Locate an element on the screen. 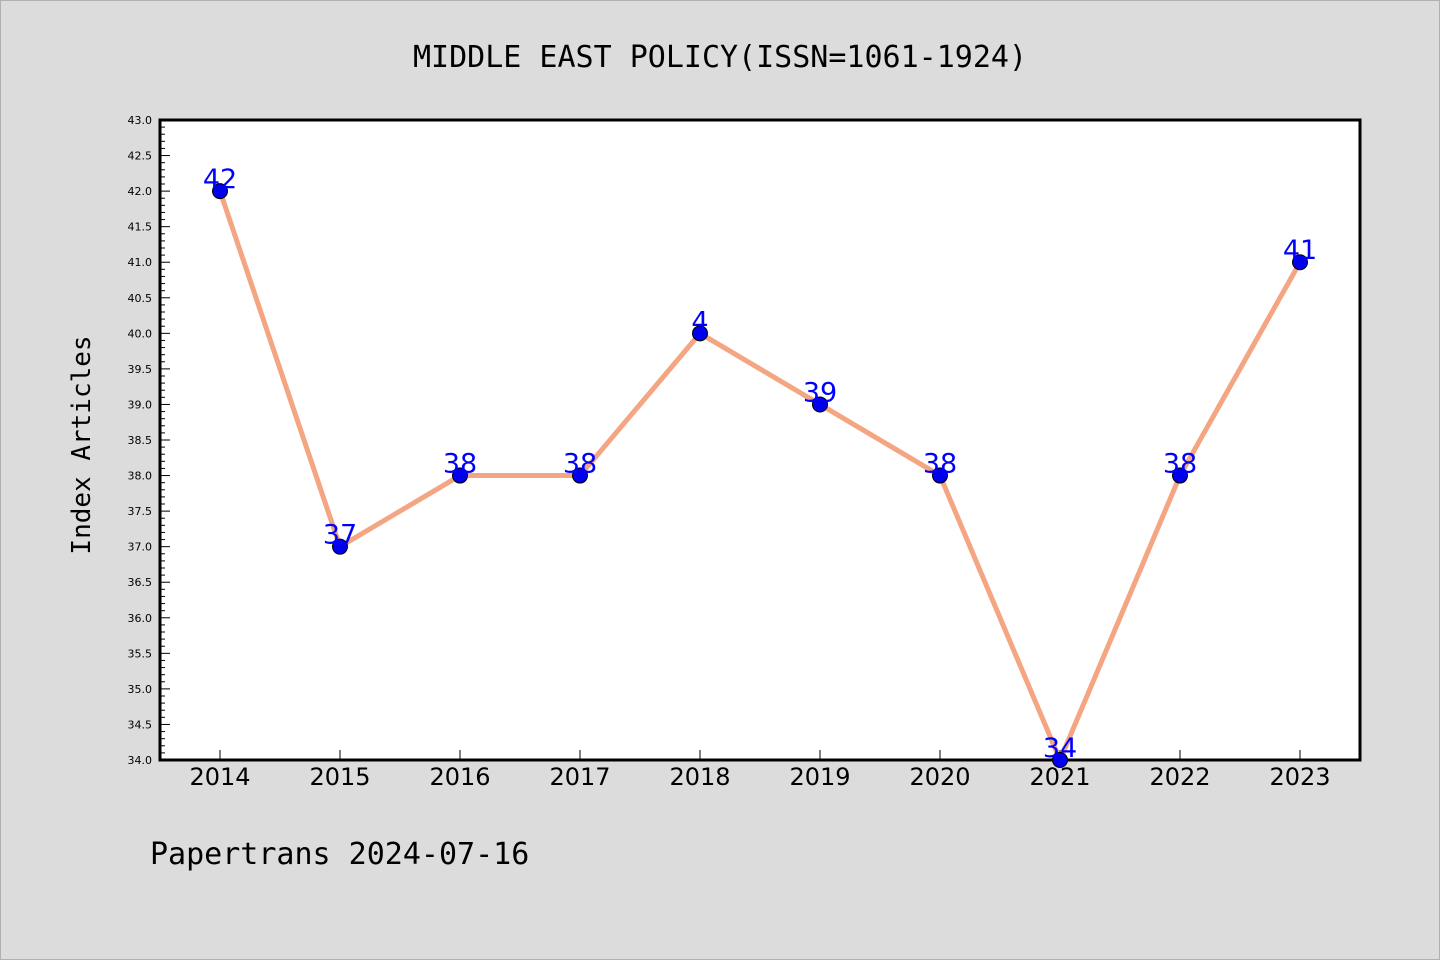  y-tick-label: 42.5 is located at coordinates (140, 156).